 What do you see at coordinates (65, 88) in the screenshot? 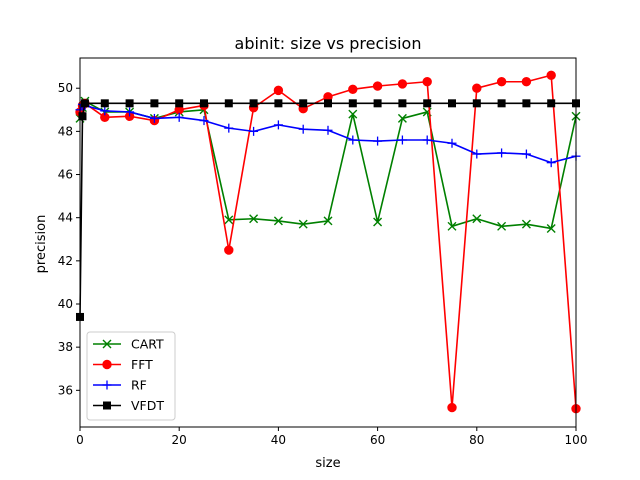
I see `y-tick-label: 50` at bounding box center [65, 88].